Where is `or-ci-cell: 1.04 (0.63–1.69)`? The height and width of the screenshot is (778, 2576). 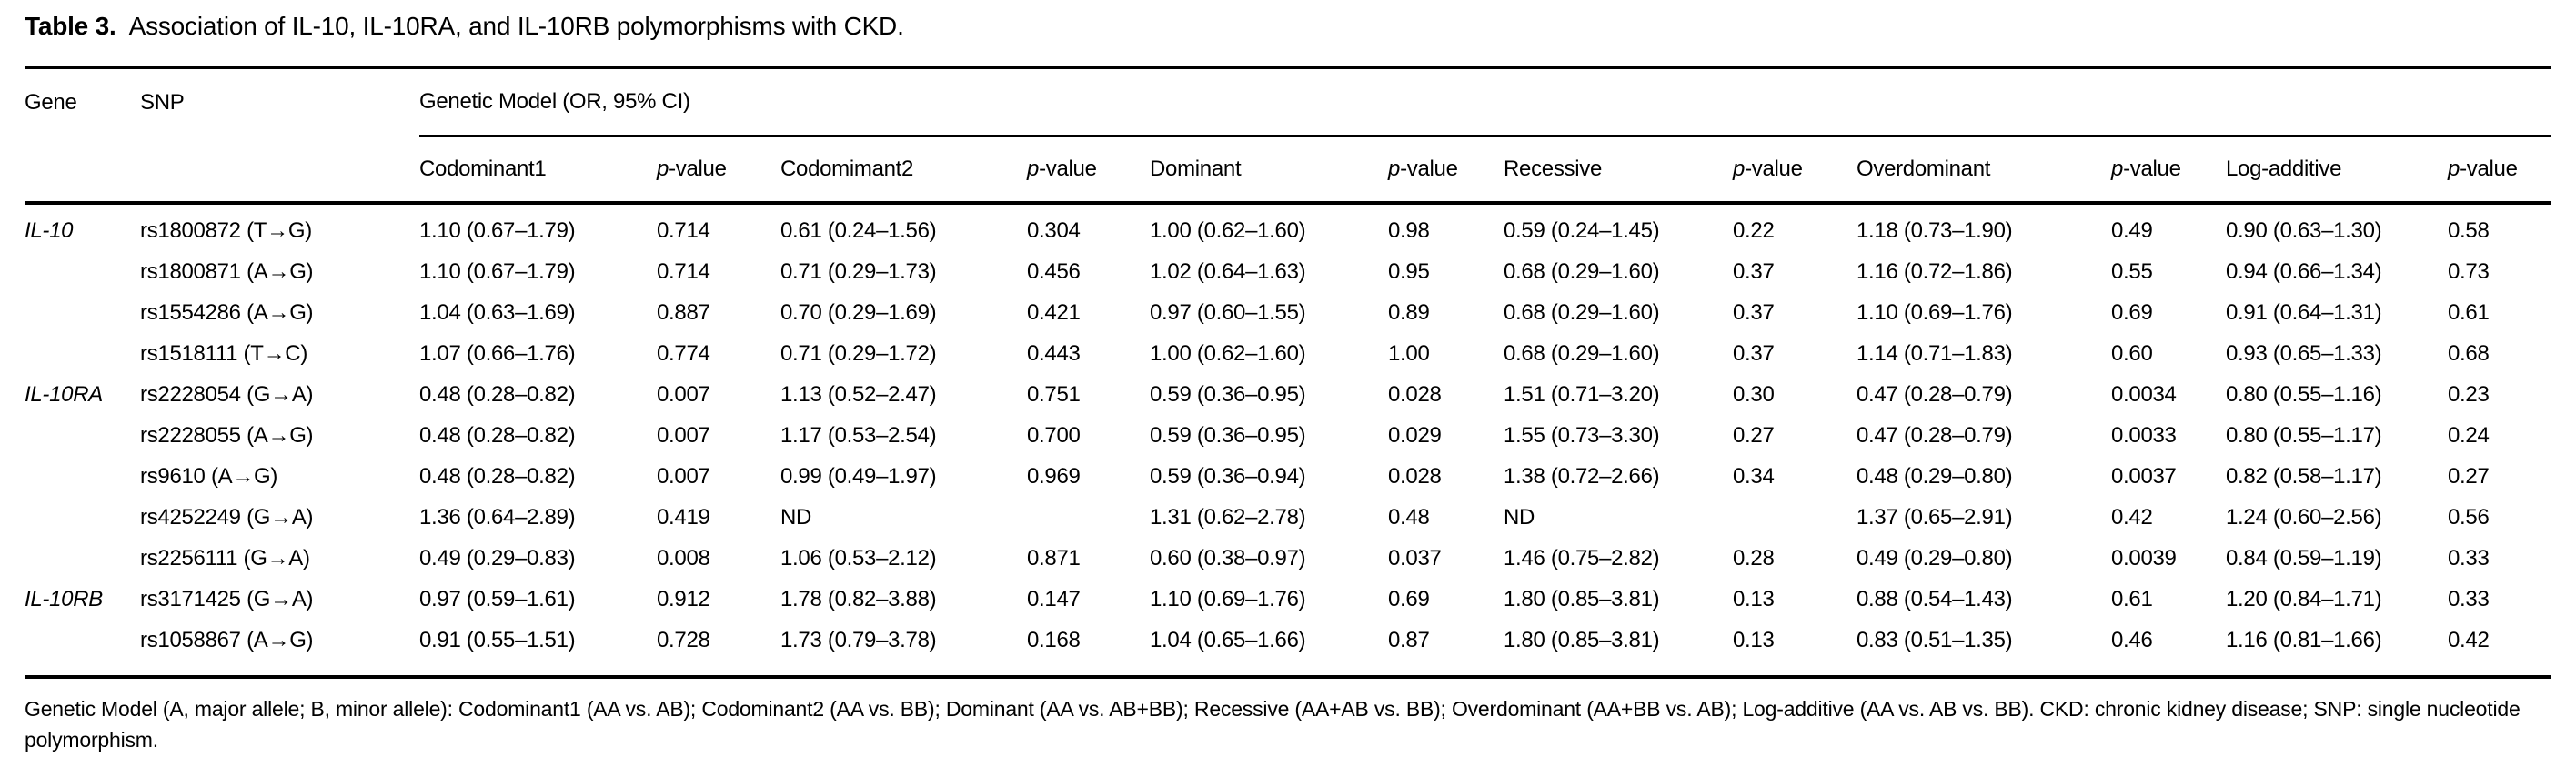
or-ci-cell: 1.04 (0.63–1.69) is located at coordinates (497, 312).